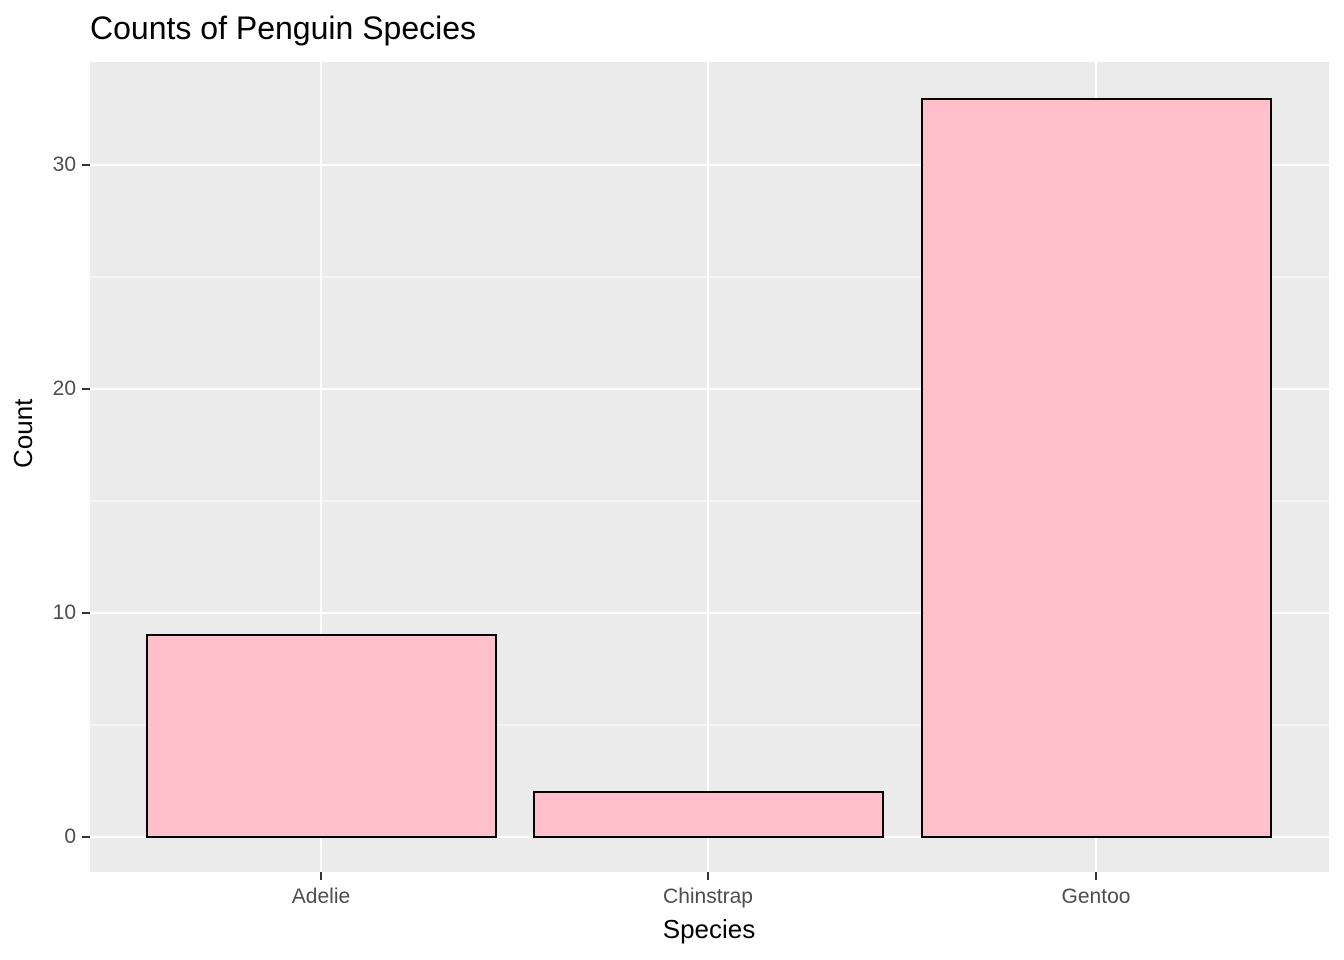 This screenshot has width=1344, height=960. I want to click on x-tick-label: Gentoo, so click(1096, 896).